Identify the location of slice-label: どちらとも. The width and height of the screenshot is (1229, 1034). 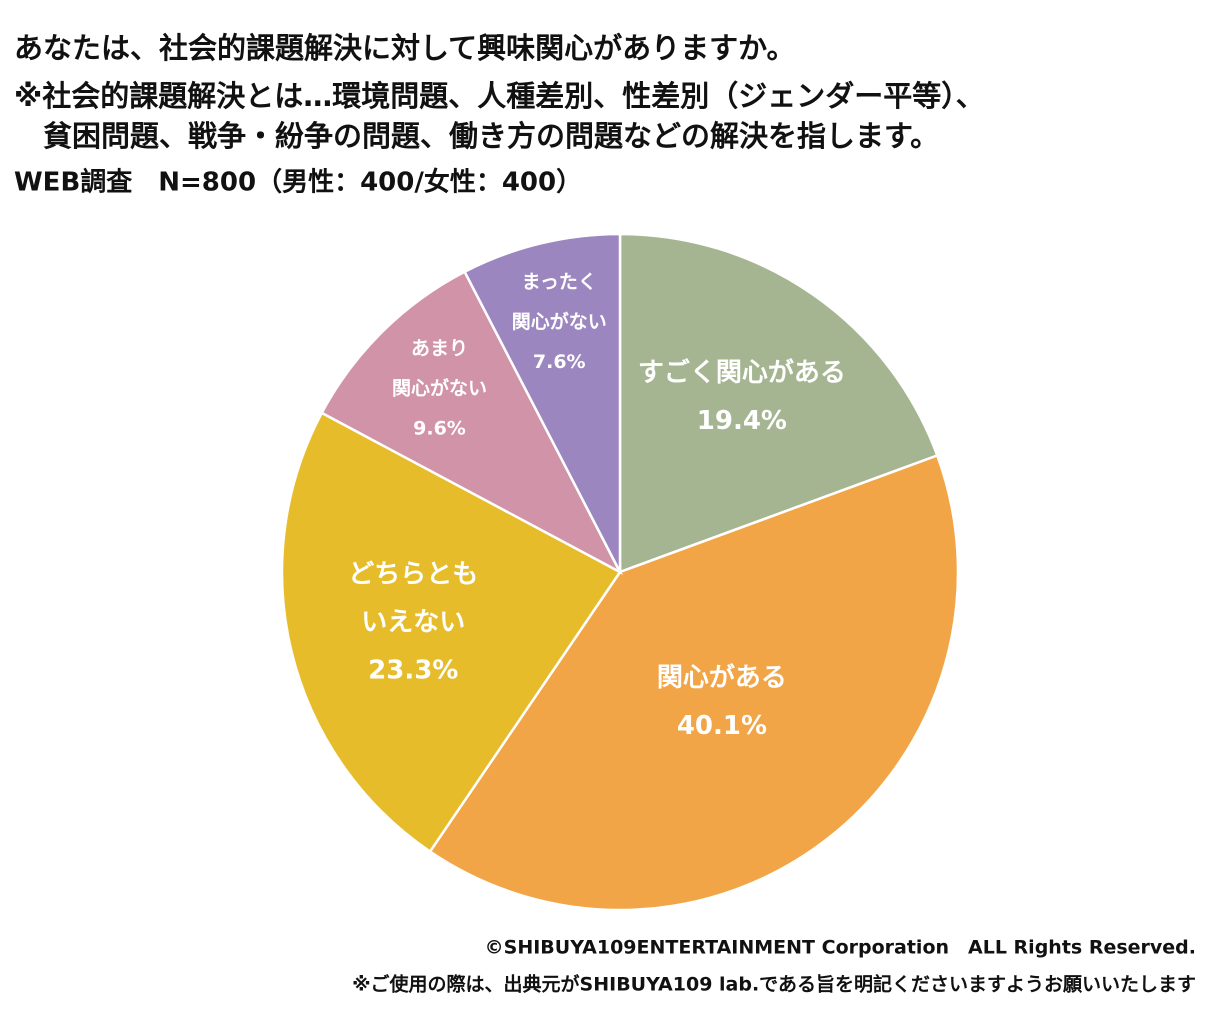
(413, 575).